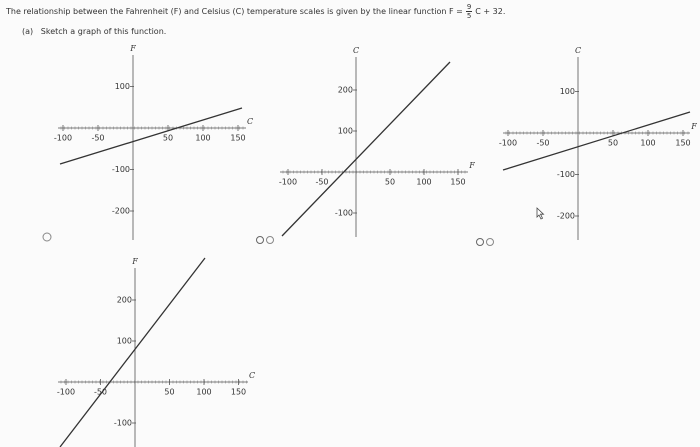  I want to click on numerator: 9, so click(469, 7).